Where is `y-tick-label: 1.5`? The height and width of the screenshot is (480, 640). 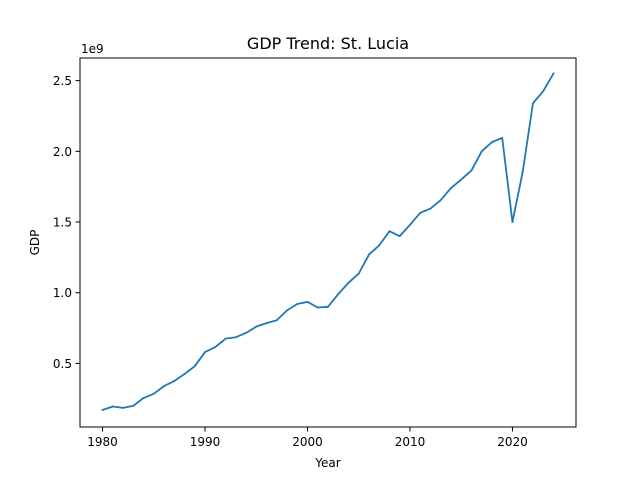
y-tick-label: 1.5 is located at coordinates (62, 223).